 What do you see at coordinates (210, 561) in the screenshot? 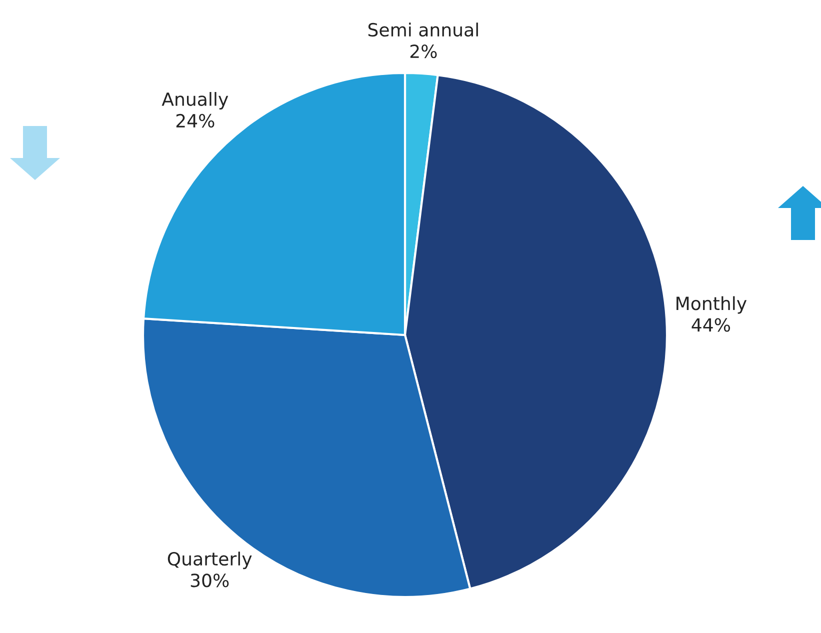
I see `slice-label: Quarterly` at bounding box center [210, 561].